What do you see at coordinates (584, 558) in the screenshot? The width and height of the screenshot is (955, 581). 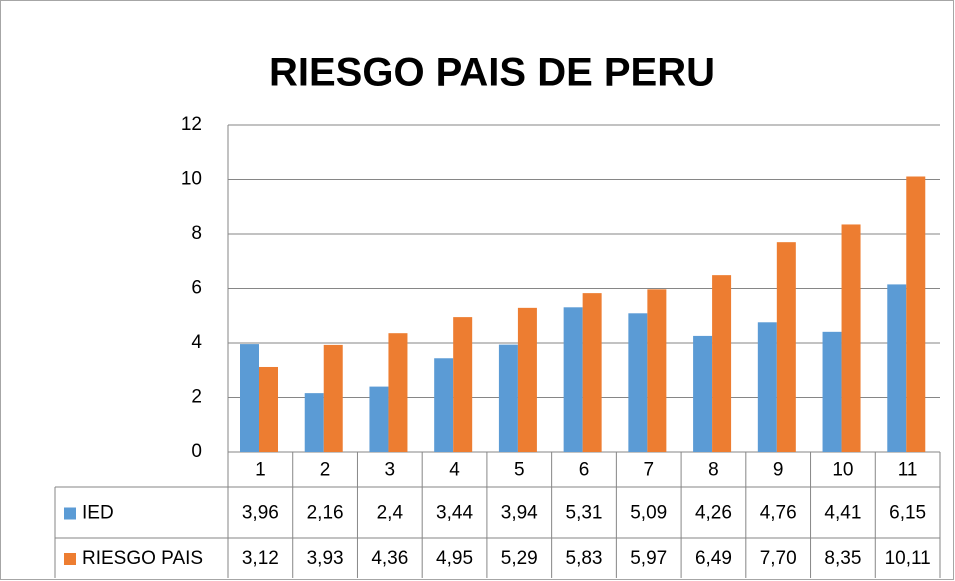 I see `table-value: 5,83` at bounding box center [584, 558].